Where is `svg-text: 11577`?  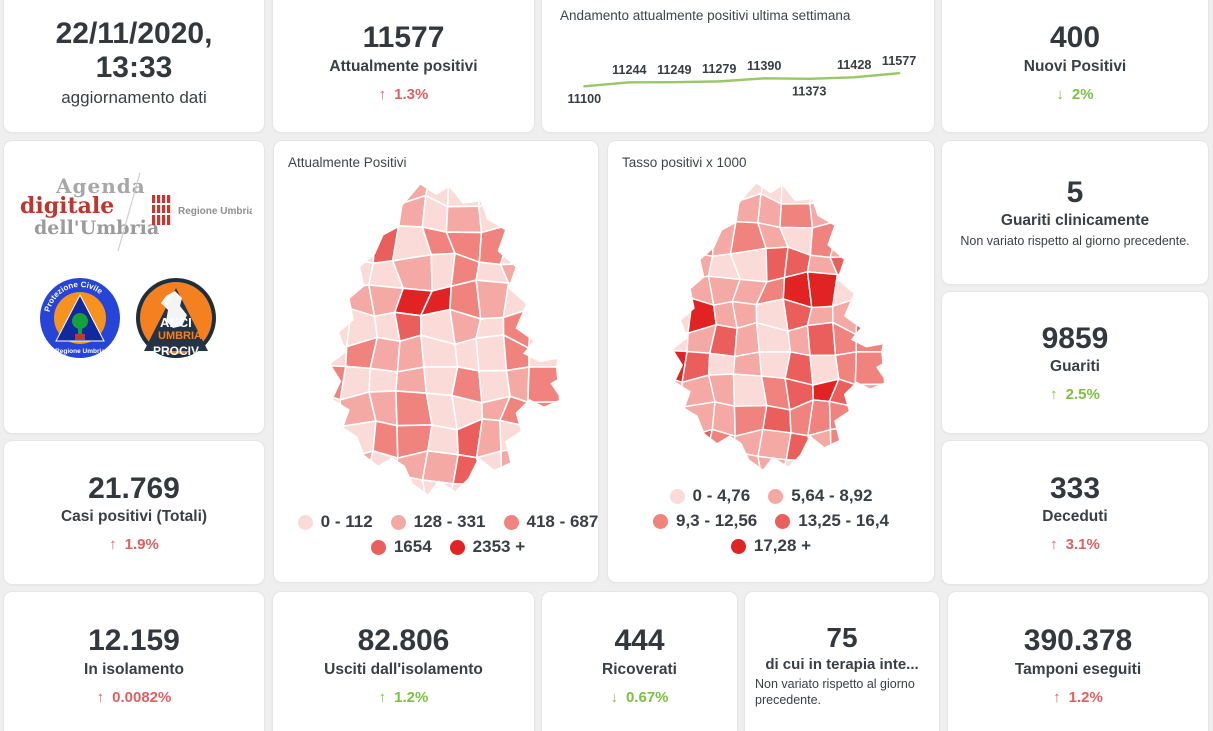 svg-text: 11577 is located at coordinates (899, 61).